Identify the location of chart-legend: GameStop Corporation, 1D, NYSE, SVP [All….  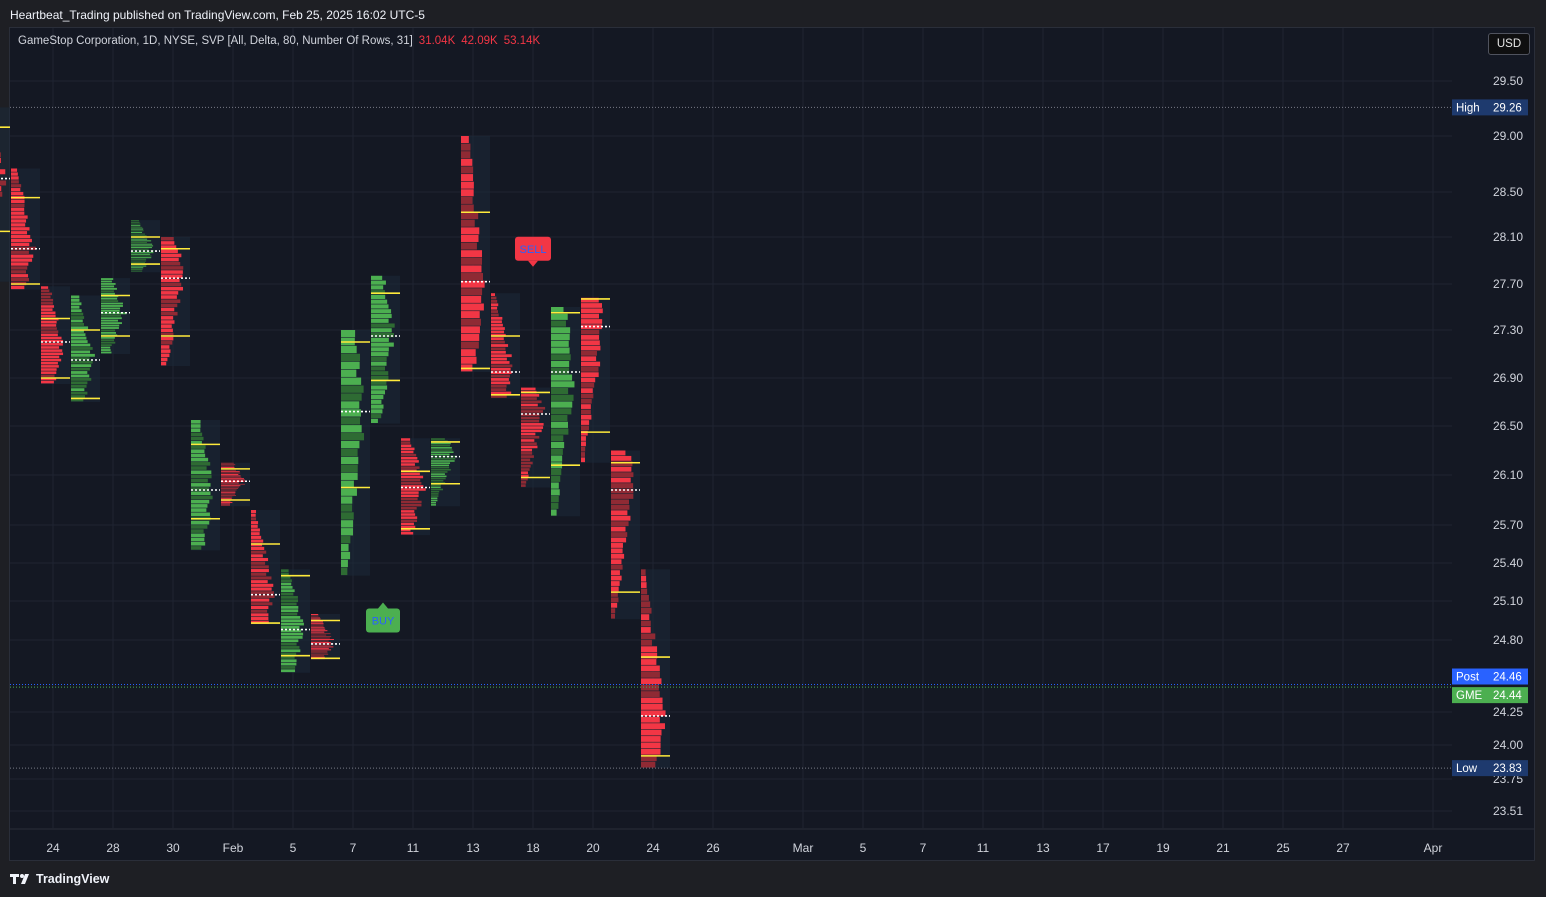
(279, 41).